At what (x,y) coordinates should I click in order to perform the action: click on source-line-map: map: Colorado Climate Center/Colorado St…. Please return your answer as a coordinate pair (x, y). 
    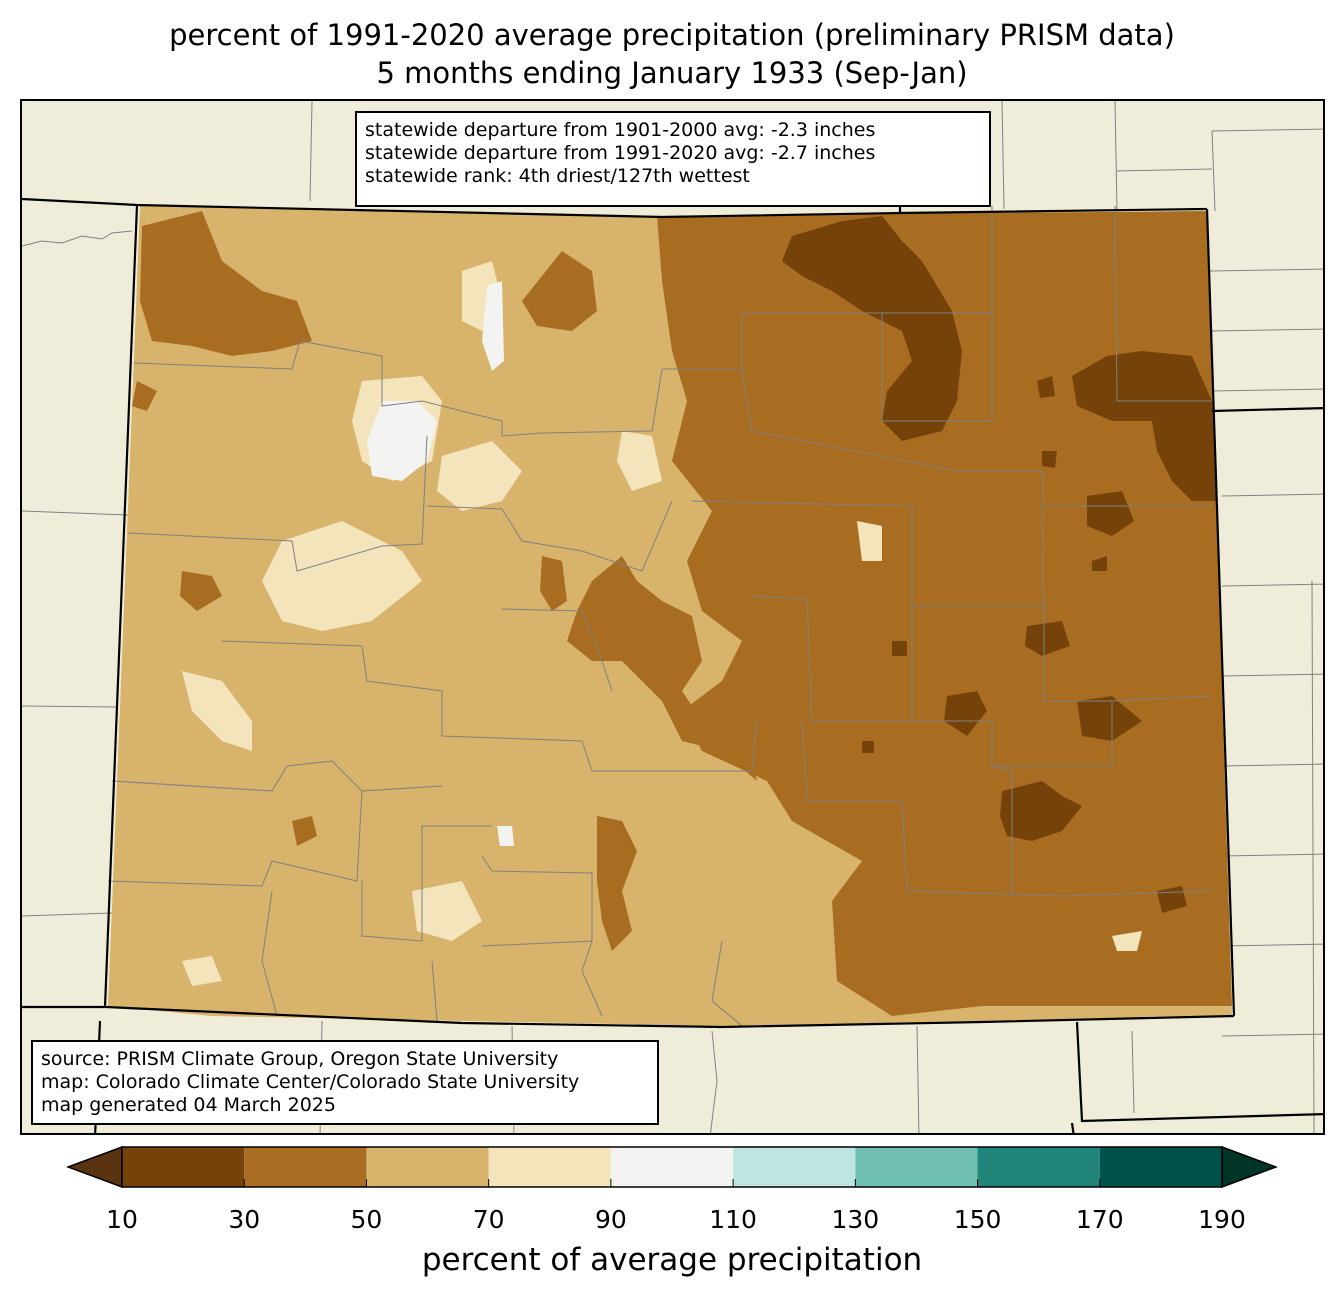
    Looking at the image, I should click on (310, 1082).